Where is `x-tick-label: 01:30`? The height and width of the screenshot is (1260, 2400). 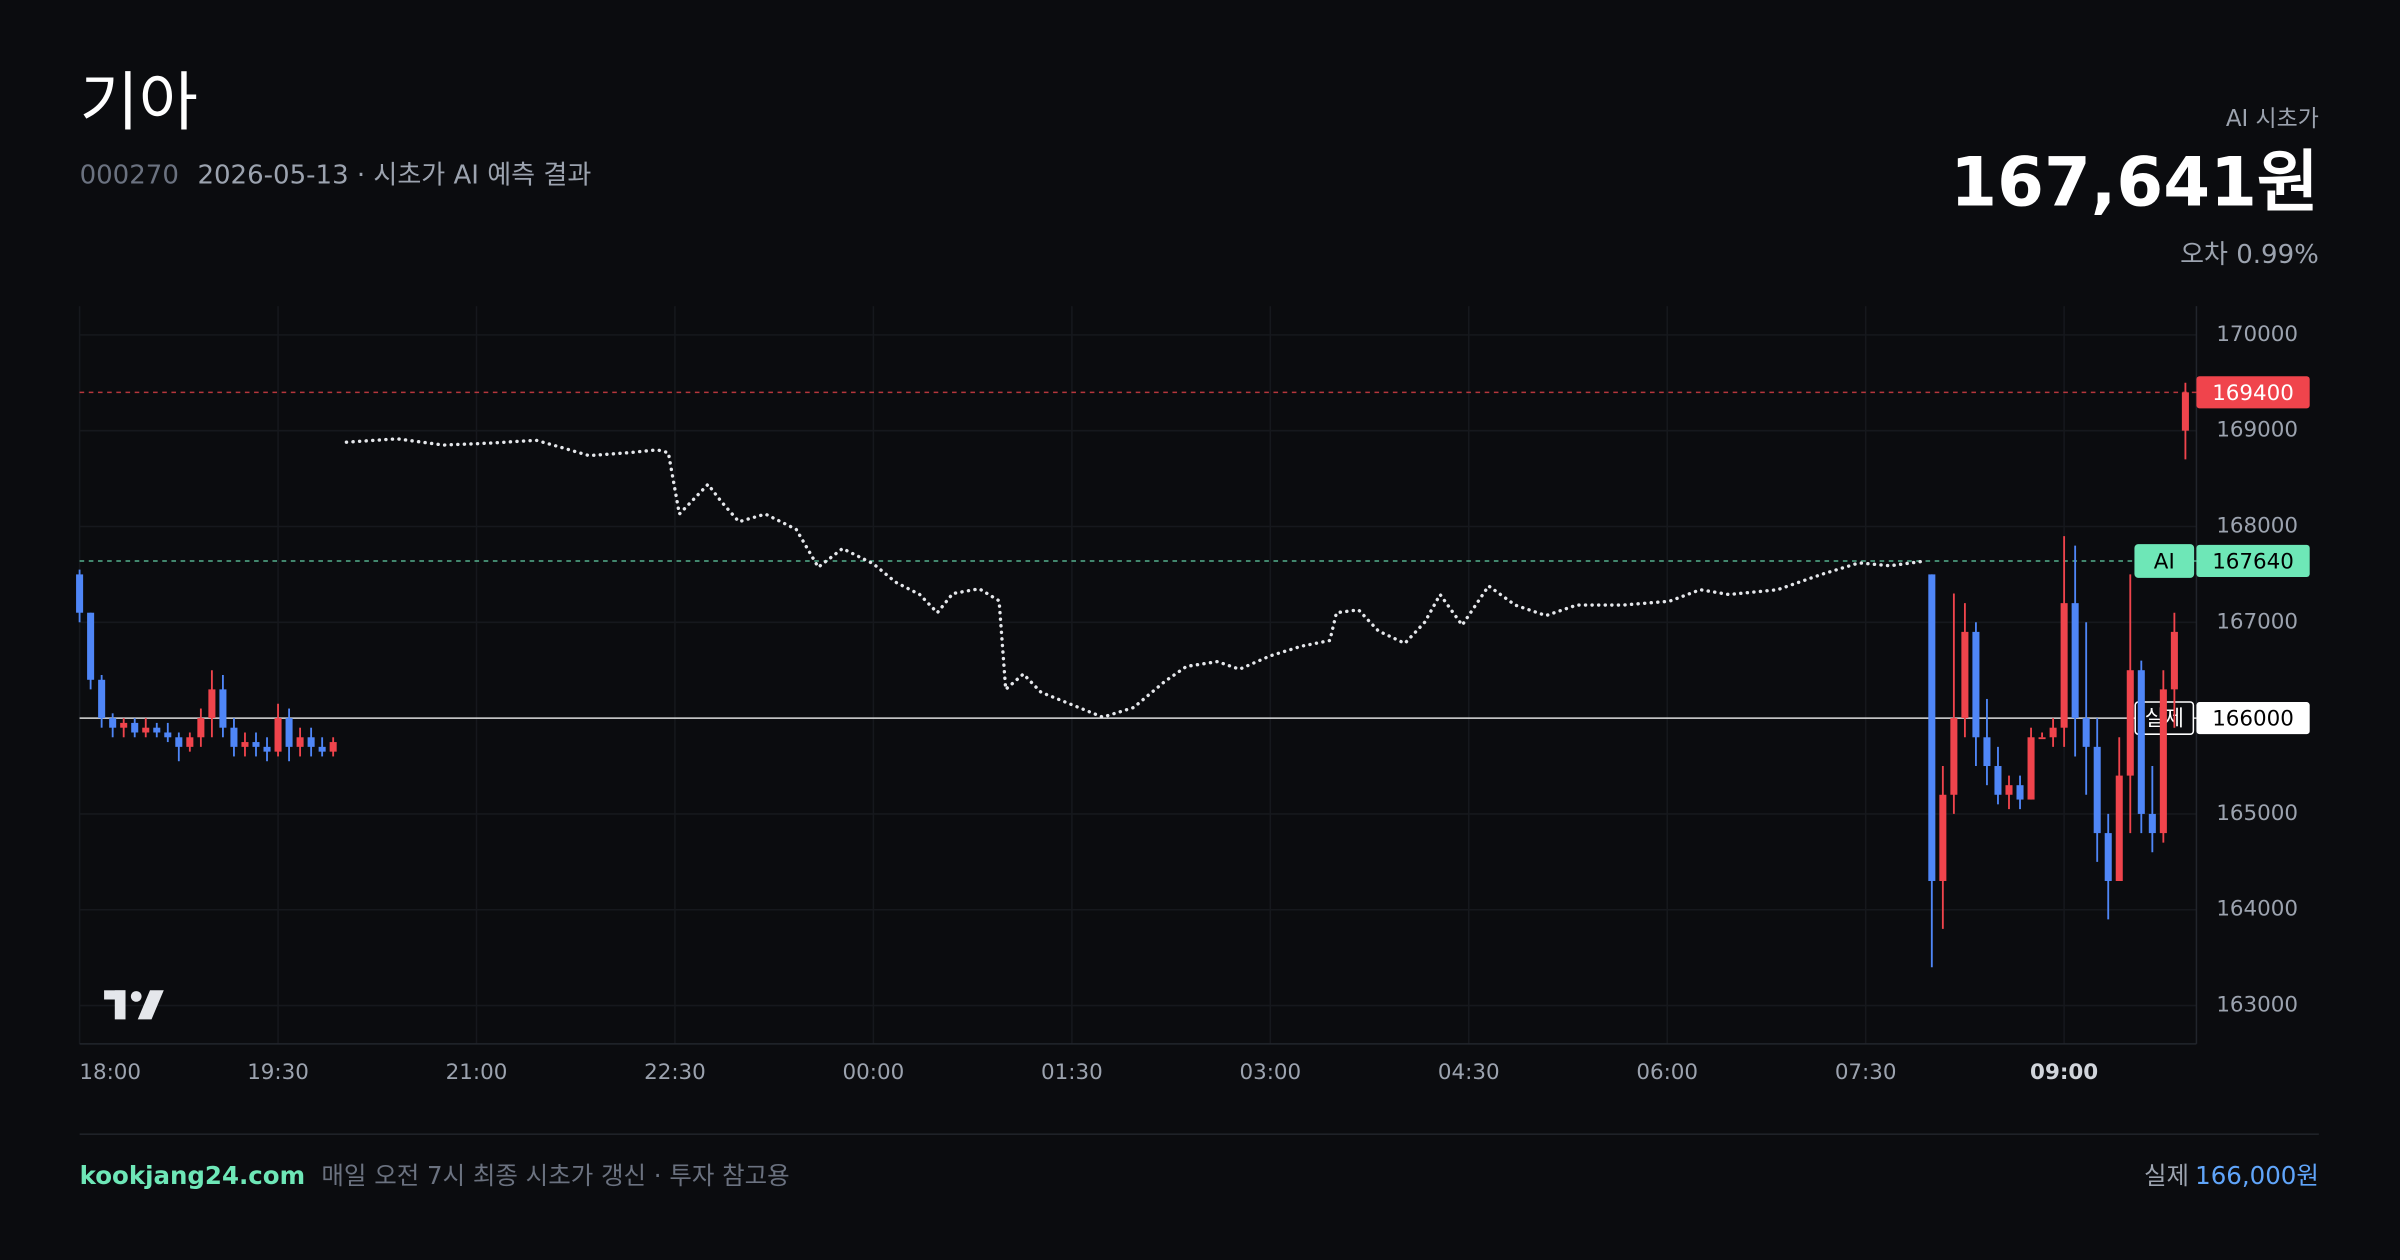 x-tick-label: 01:30 is located at coordinates (1072, 1072).